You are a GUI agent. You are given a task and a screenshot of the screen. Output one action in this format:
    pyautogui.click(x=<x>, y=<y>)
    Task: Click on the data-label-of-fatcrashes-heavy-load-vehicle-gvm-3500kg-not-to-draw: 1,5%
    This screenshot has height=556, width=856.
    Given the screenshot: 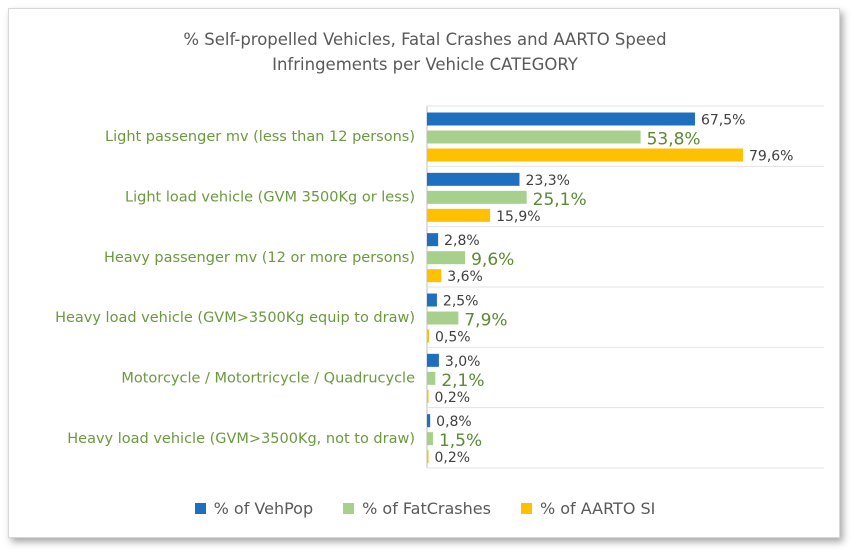 What is the action you would take?
    pyautogui.click(x=460, y=441)
    